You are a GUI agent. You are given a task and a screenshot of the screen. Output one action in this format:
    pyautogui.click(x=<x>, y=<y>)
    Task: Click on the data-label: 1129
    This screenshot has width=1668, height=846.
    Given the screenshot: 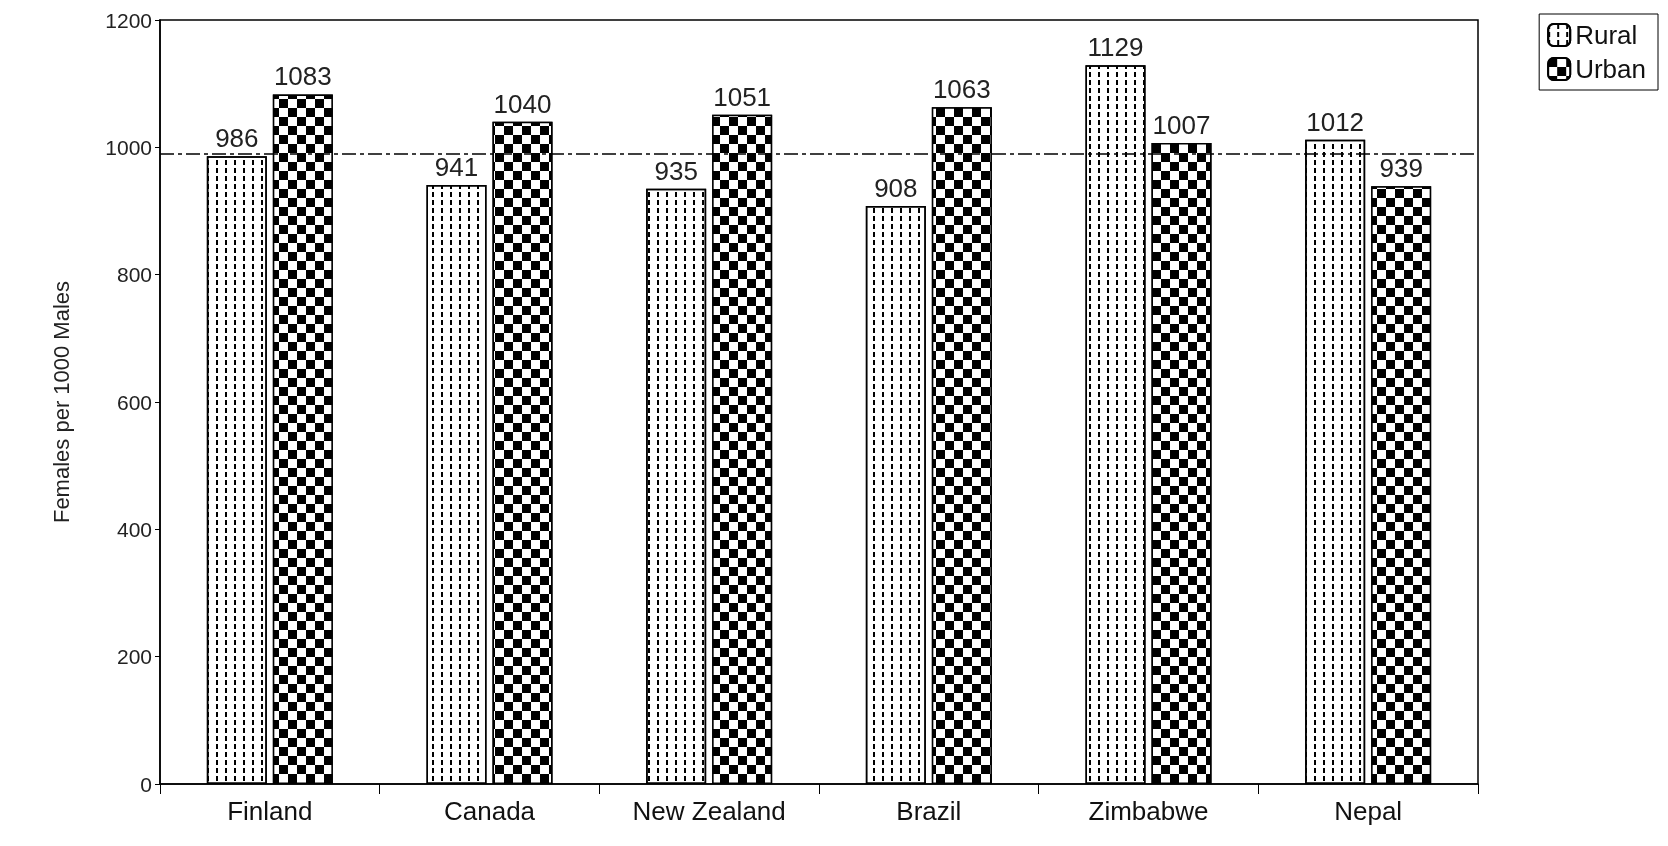 What is the action you would take?
    pyautogui.click(x=1115, y=47)
    